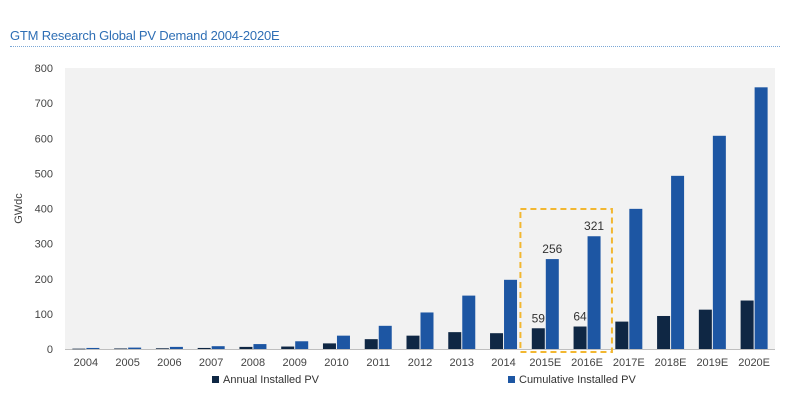 The height and width of the screenshot is (407, 785). Describe the element at coordinates (462, 363) in the screenshot. I see `x-tick-label: 2013` at that location.